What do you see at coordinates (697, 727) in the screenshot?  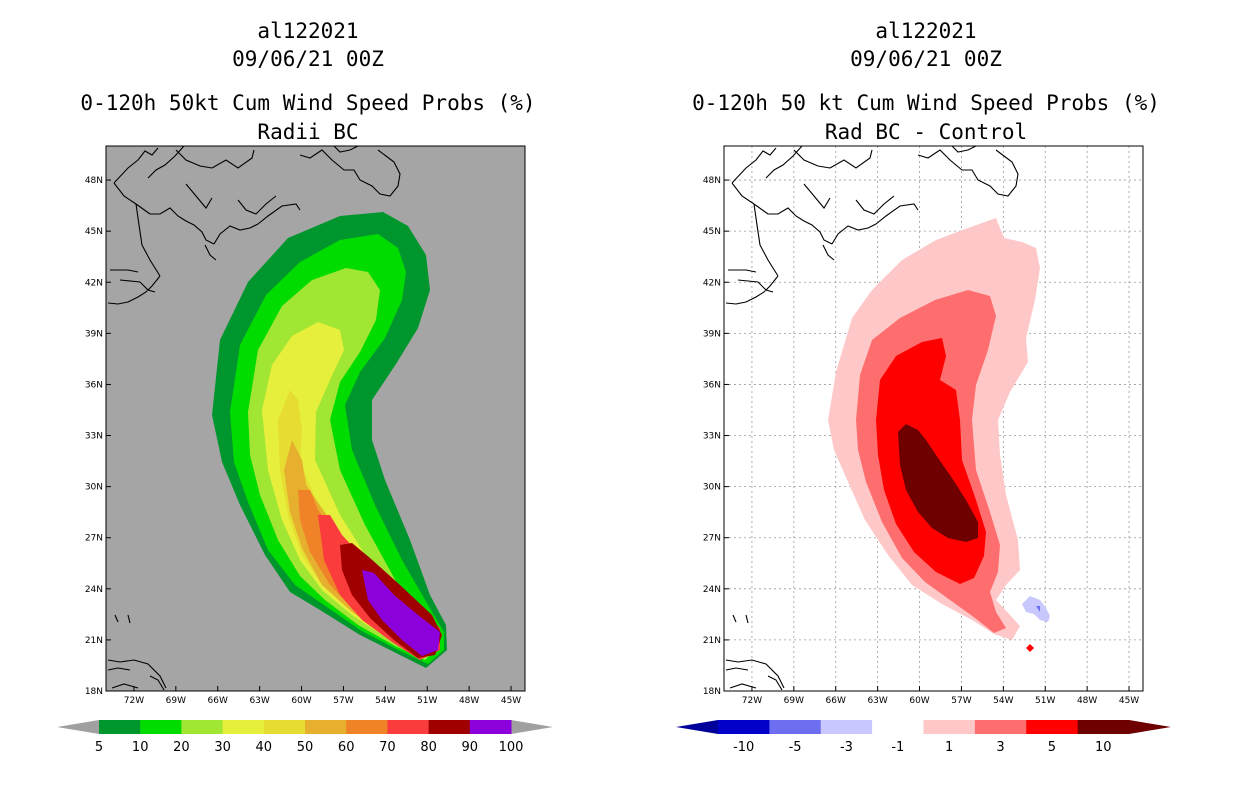 I see `colorbar-low-arrow` at bounding box center [697, 727].